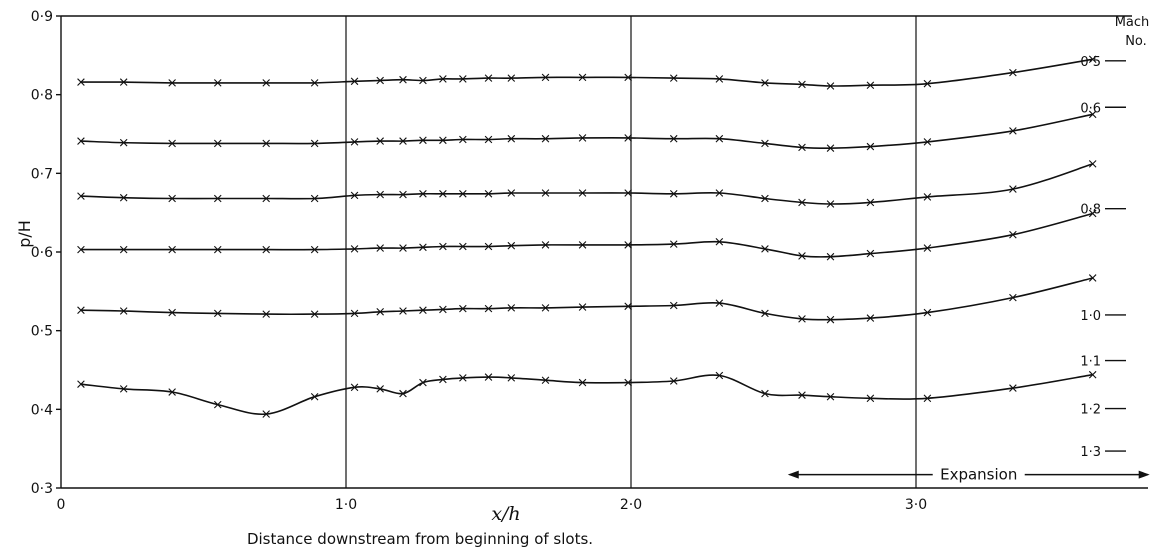 The height and width of the screenshot is (550, 1153). I want to click on expansion-label-background, so click(978, 473).